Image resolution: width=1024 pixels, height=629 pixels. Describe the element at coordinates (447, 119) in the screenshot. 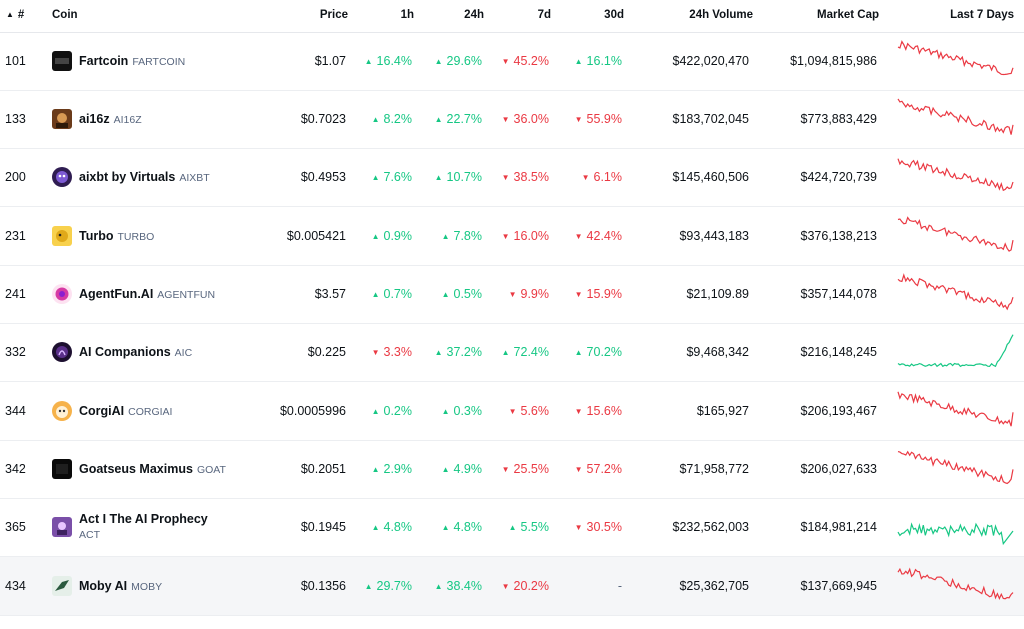

I see `change-24h: ▲ 22.7%` at that location.